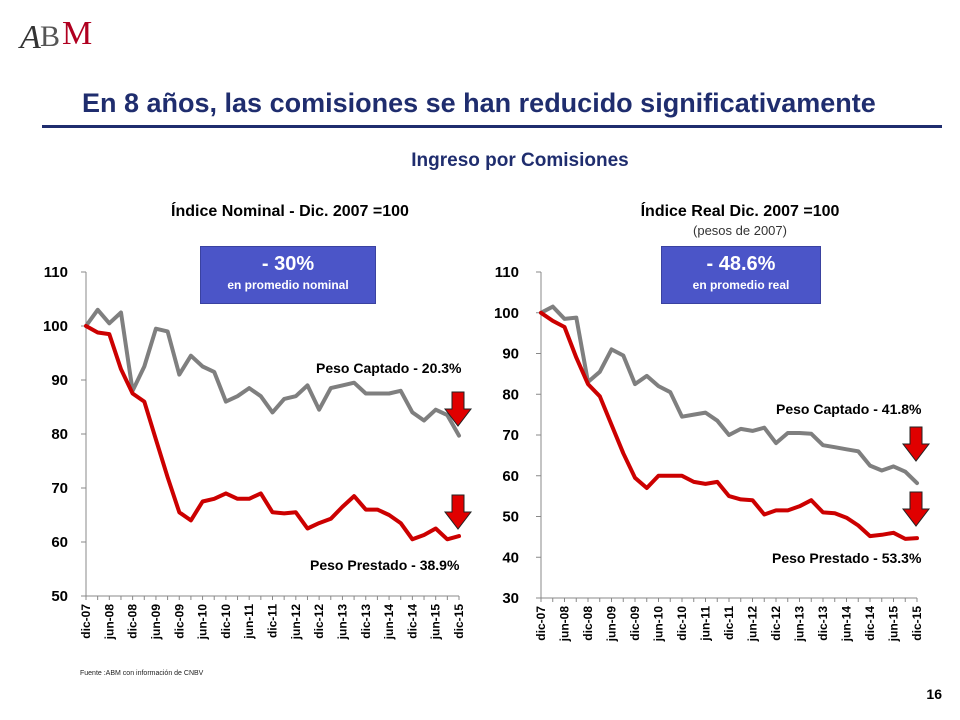  Describe the element at coordinates (50, 36) in the screenshot. I see `svg-text: B` at that location.